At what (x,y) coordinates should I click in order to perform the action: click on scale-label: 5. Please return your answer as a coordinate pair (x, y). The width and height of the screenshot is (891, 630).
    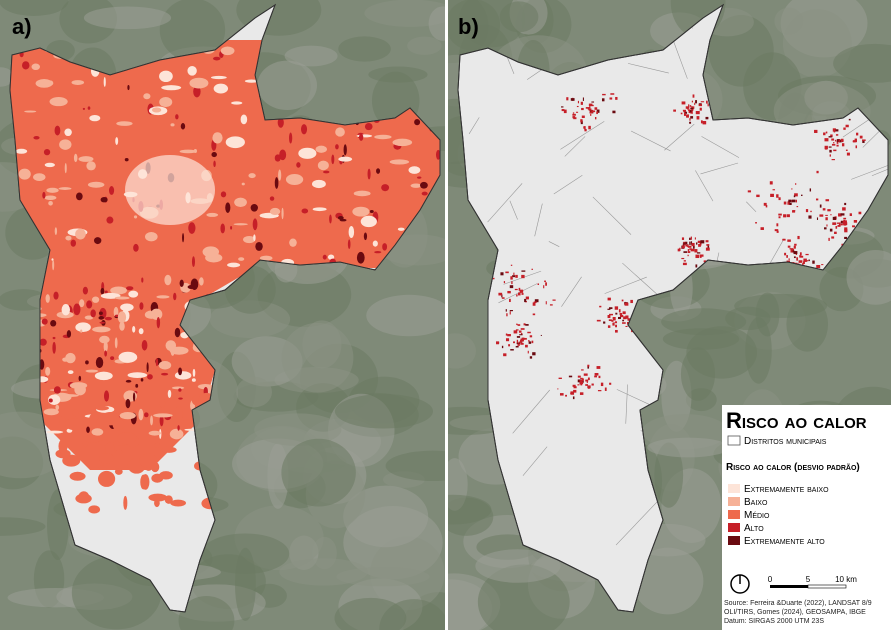
    Looking at the image, I should click on (808, 579).